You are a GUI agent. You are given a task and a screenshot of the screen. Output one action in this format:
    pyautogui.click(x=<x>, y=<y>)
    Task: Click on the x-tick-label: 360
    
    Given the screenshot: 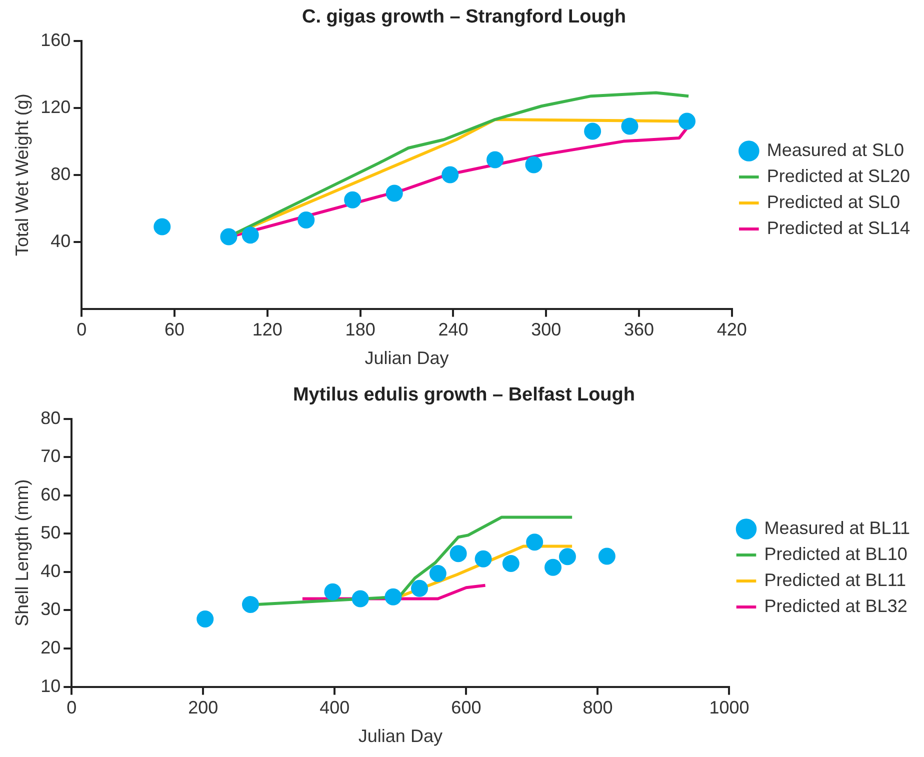 What is the action you would take?
    pyautogui.click(x=639, y=330)
    